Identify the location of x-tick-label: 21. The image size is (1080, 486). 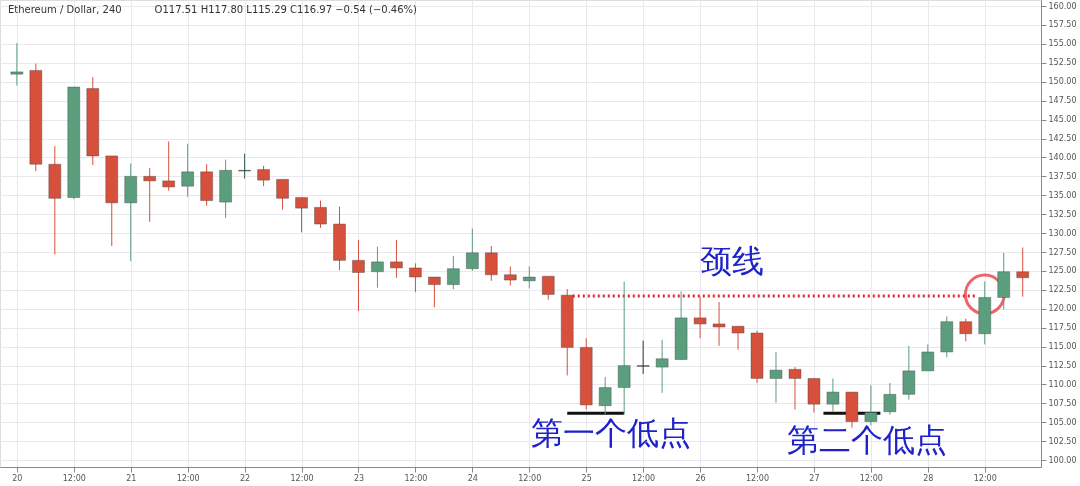
(131, 478).